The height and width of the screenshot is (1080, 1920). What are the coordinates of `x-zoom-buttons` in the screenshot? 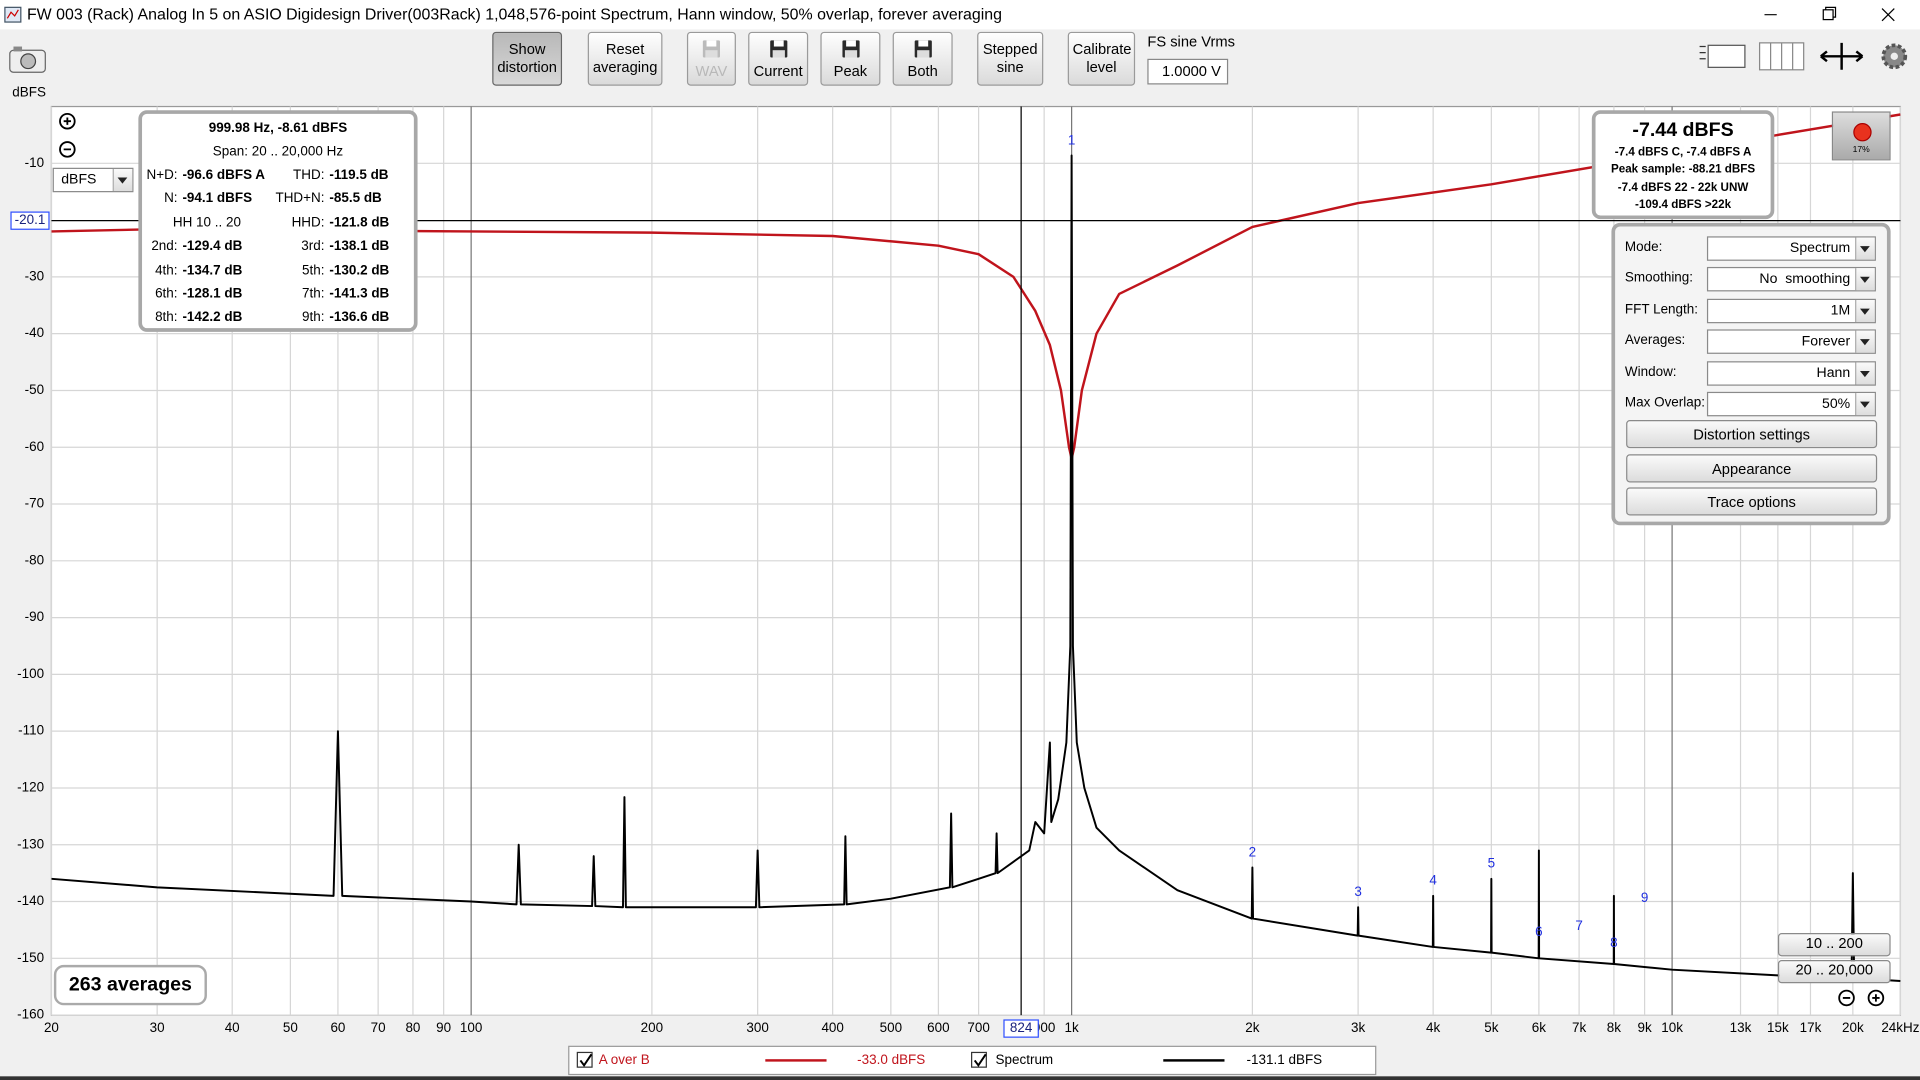 It's located at (1862, 998).